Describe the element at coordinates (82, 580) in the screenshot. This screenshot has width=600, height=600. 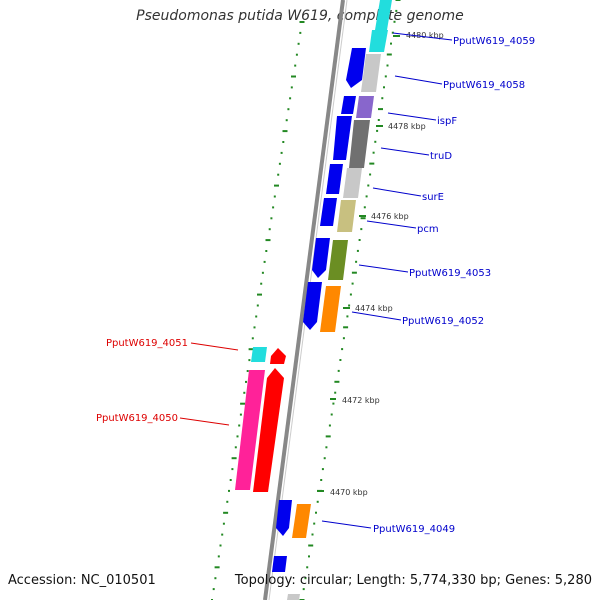
I see `accession-text: Accession: NC_010501` at that location.